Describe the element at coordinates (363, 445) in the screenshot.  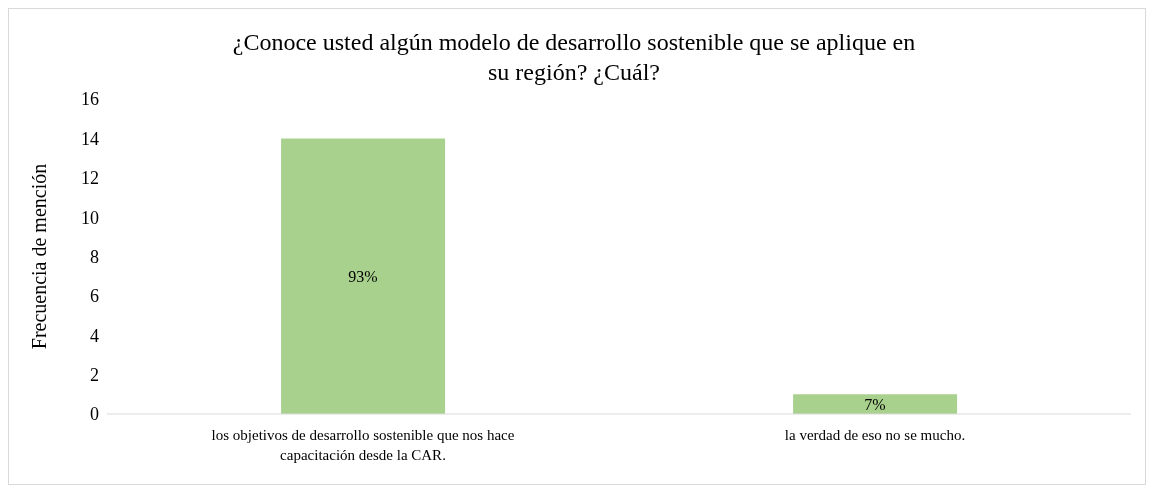
I see `x-tick-label: los objetivos de desarrollo sostenible que nos hace capacitación desde la CAR.` at that location.